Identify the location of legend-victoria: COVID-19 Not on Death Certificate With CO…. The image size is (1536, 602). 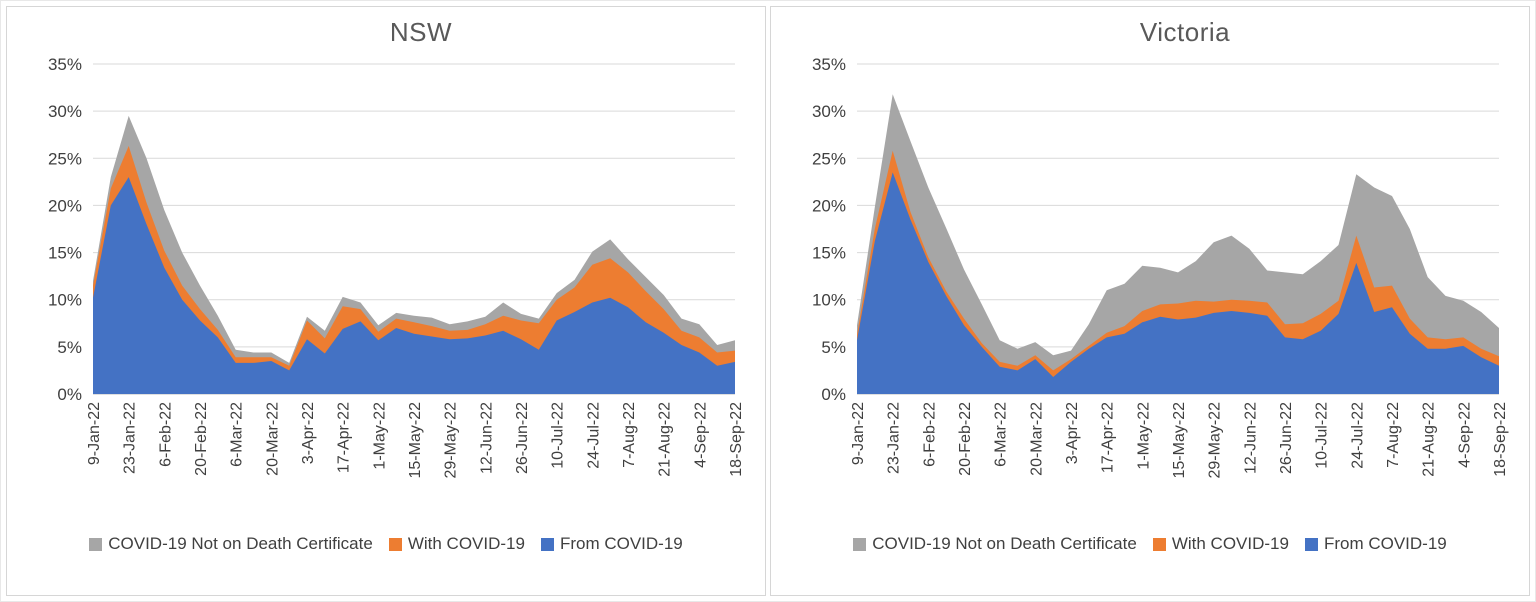
(1150, 544).